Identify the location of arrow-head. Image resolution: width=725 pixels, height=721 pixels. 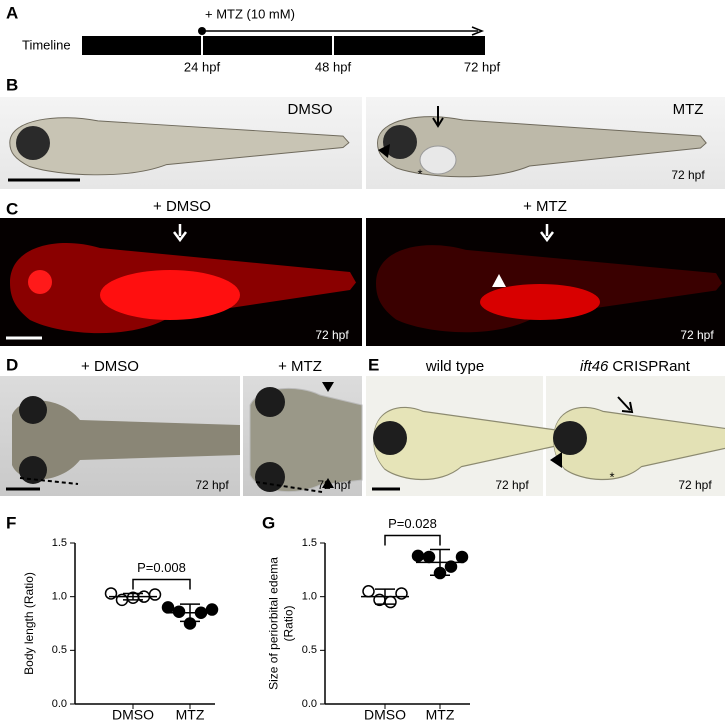
(478, 31).